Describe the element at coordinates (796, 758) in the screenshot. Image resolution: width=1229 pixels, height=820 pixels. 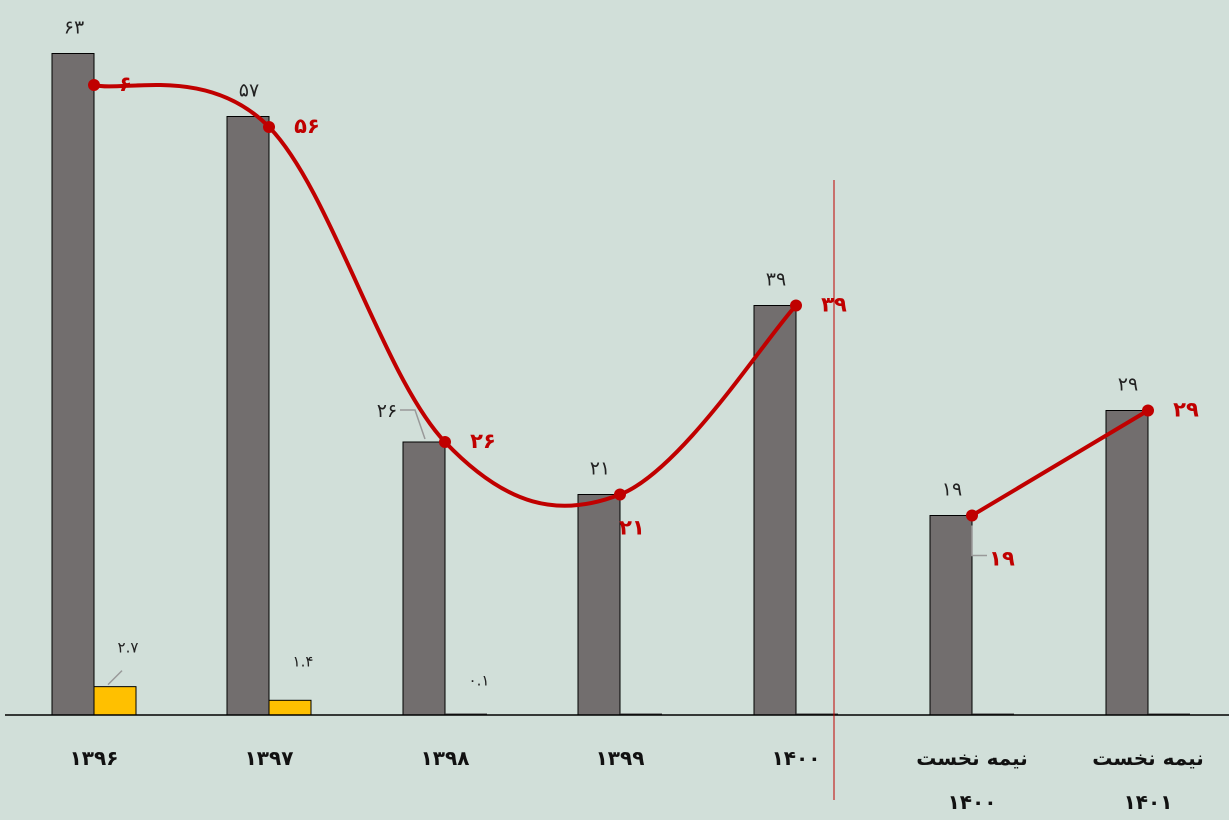
I see `category-label-4-0: ۱۴۰۰` at that location.